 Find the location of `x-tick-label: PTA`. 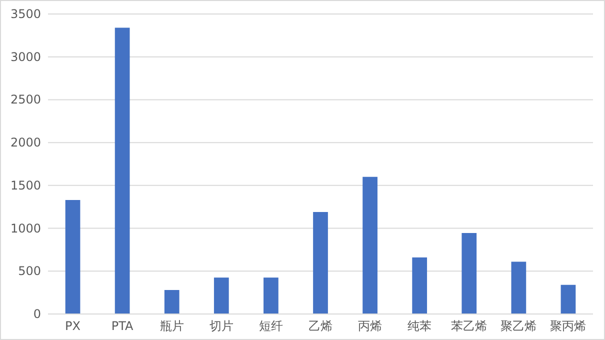

x-tick-label: PTA is located at coordinates (122, 326).